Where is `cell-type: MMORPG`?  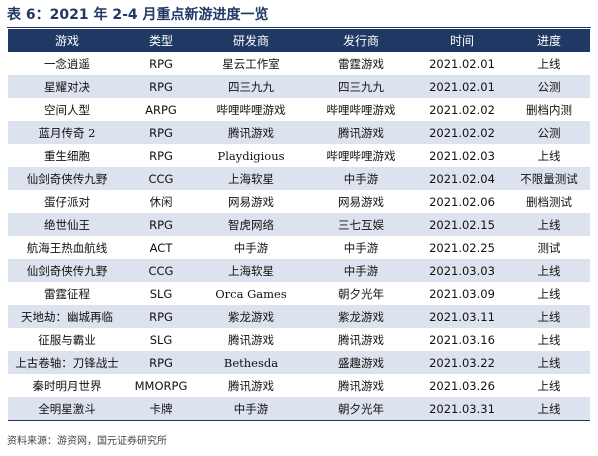 cell-type: MMORPG is located at coordinates (161, 385).